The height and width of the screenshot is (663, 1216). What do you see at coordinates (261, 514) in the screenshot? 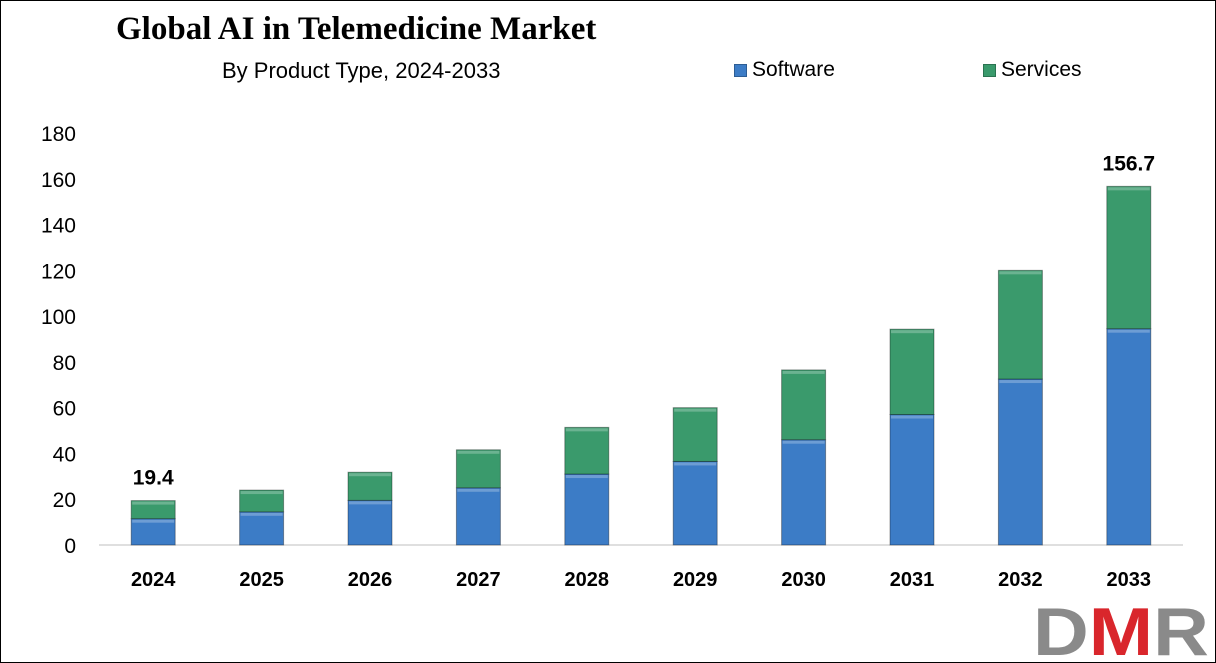
I see `bar-highlight-software-2025` at bounding box center [261, 514].